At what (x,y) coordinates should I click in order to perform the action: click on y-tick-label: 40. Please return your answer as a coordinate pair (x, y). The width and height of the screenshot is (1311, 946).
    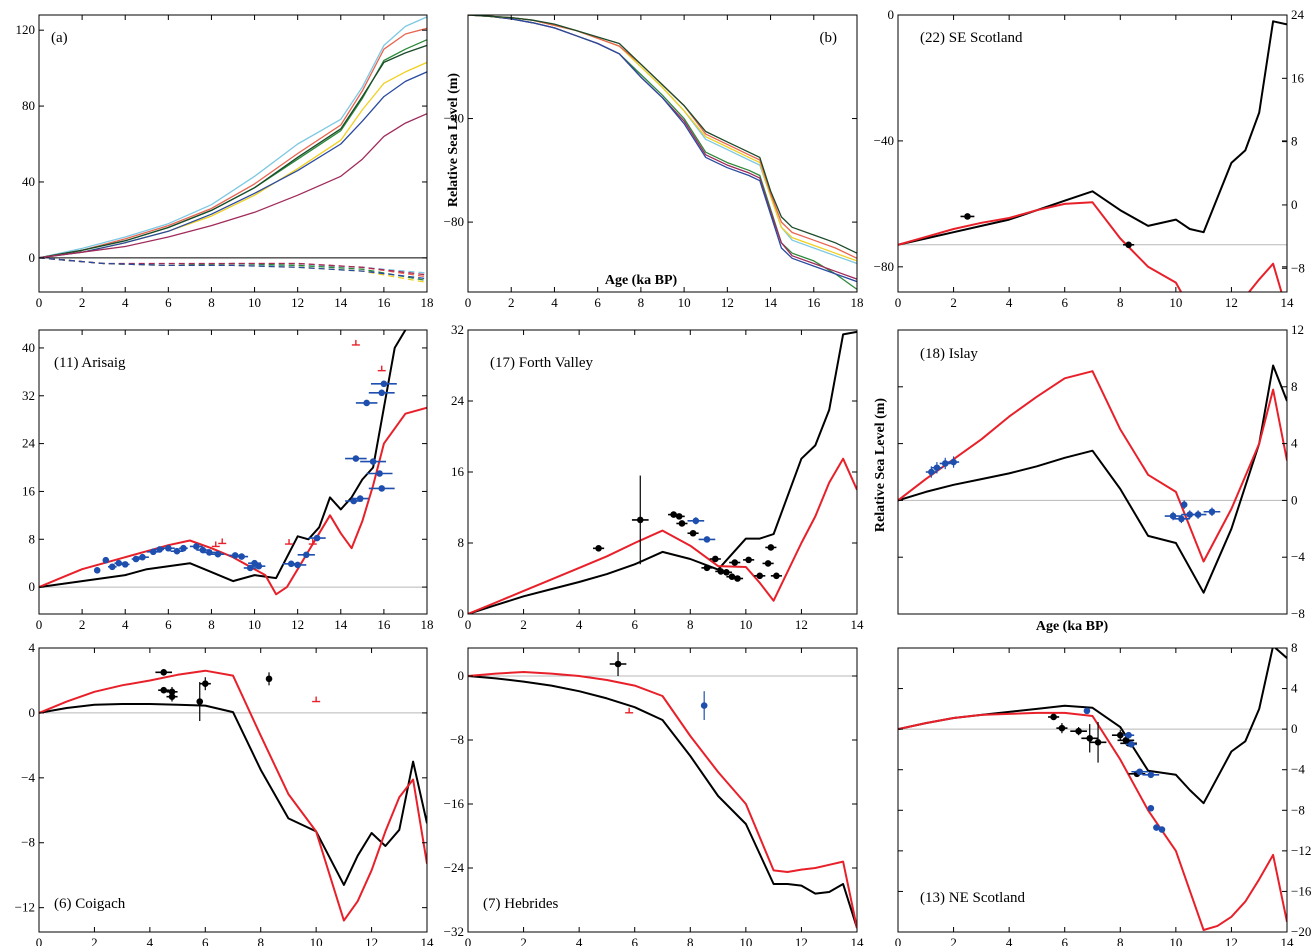
    Looking at the image, I should click on (28, 347).